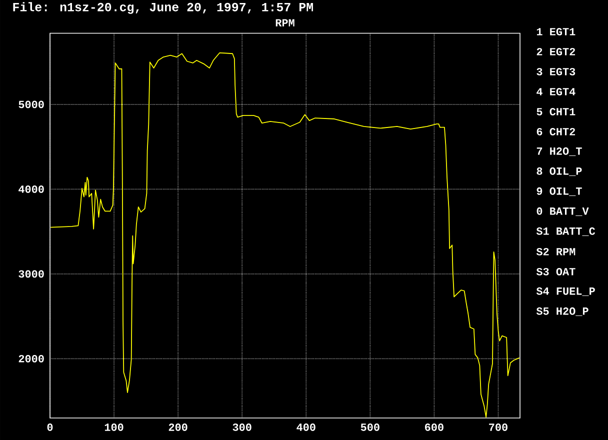 This screenshot has width=608, height=440. What do you see at coordinates (163, 8) in the screenshot?
I see `chart-subtitle: File: n1sz-20.cg, June 20, 1997, 1:57 PM` at bounding box center [163, 8].